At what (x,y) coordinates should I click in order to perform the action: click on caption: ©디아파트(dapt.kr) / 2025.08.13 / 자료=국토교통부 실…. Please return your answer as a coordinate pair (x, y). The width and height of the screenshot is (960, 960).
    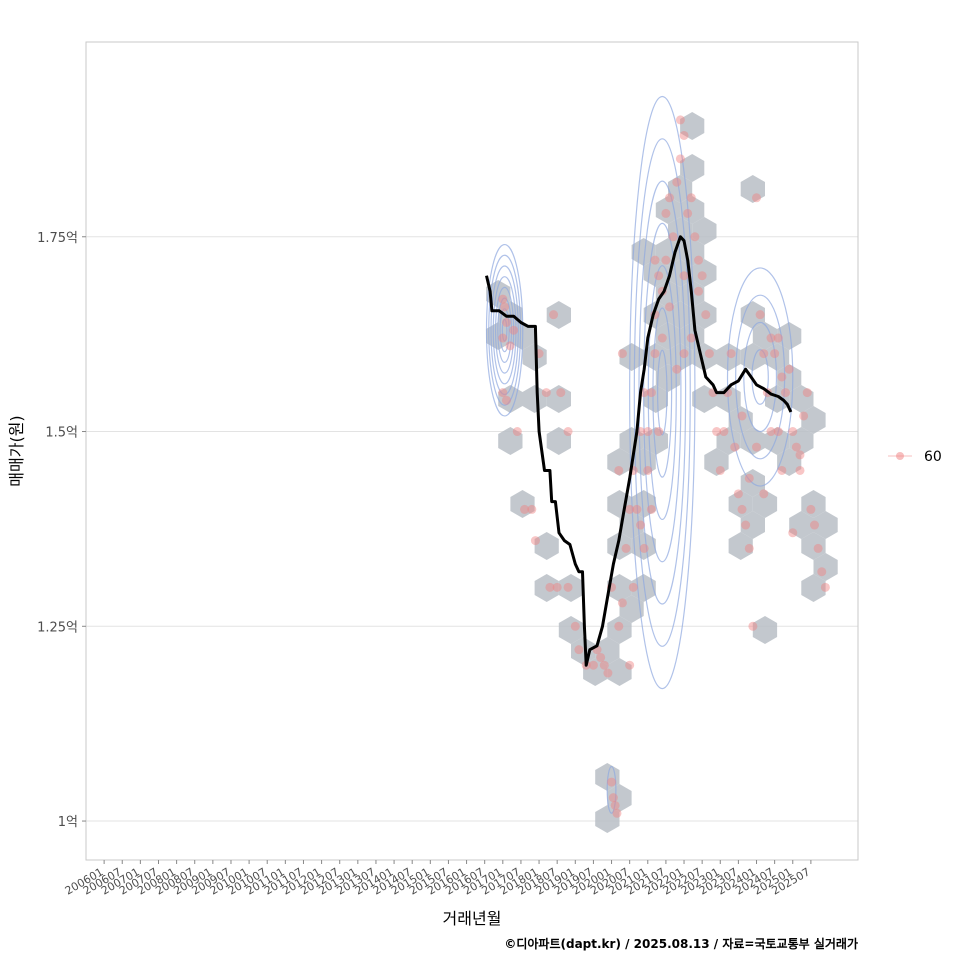
    Looking at the image, I should click on (681, 943).